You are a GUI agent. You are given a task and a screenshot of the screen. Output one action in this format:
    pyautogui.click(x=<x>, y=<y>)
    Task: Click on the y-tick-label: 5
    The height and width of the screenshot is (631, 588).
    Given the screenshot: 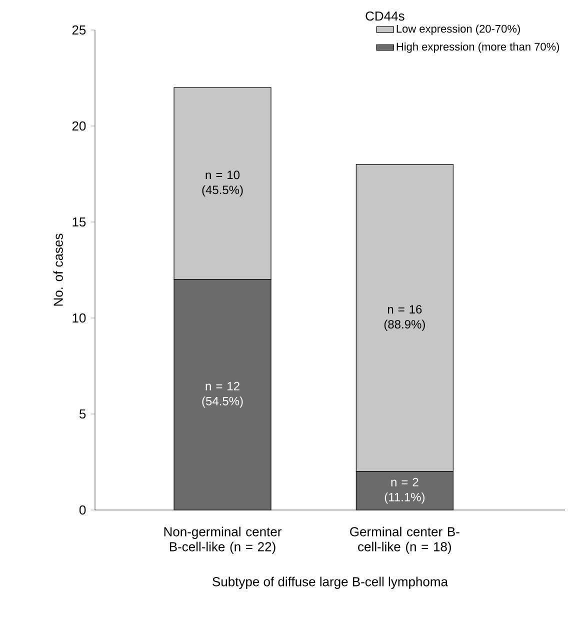 What is the action you would take?
    pyautogui.click(x=82, y=414)
    